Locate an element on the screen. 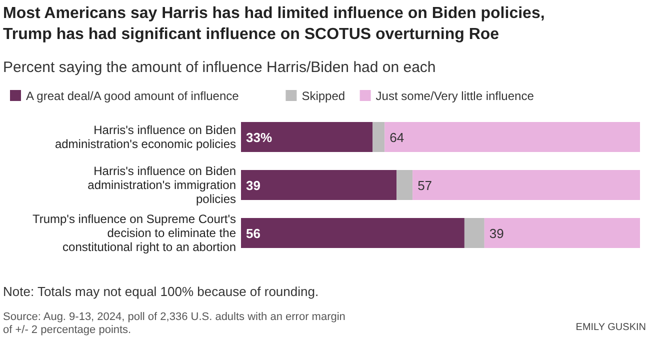  legend-label: Just some/Very little influence is located at coordinates (455, 96).